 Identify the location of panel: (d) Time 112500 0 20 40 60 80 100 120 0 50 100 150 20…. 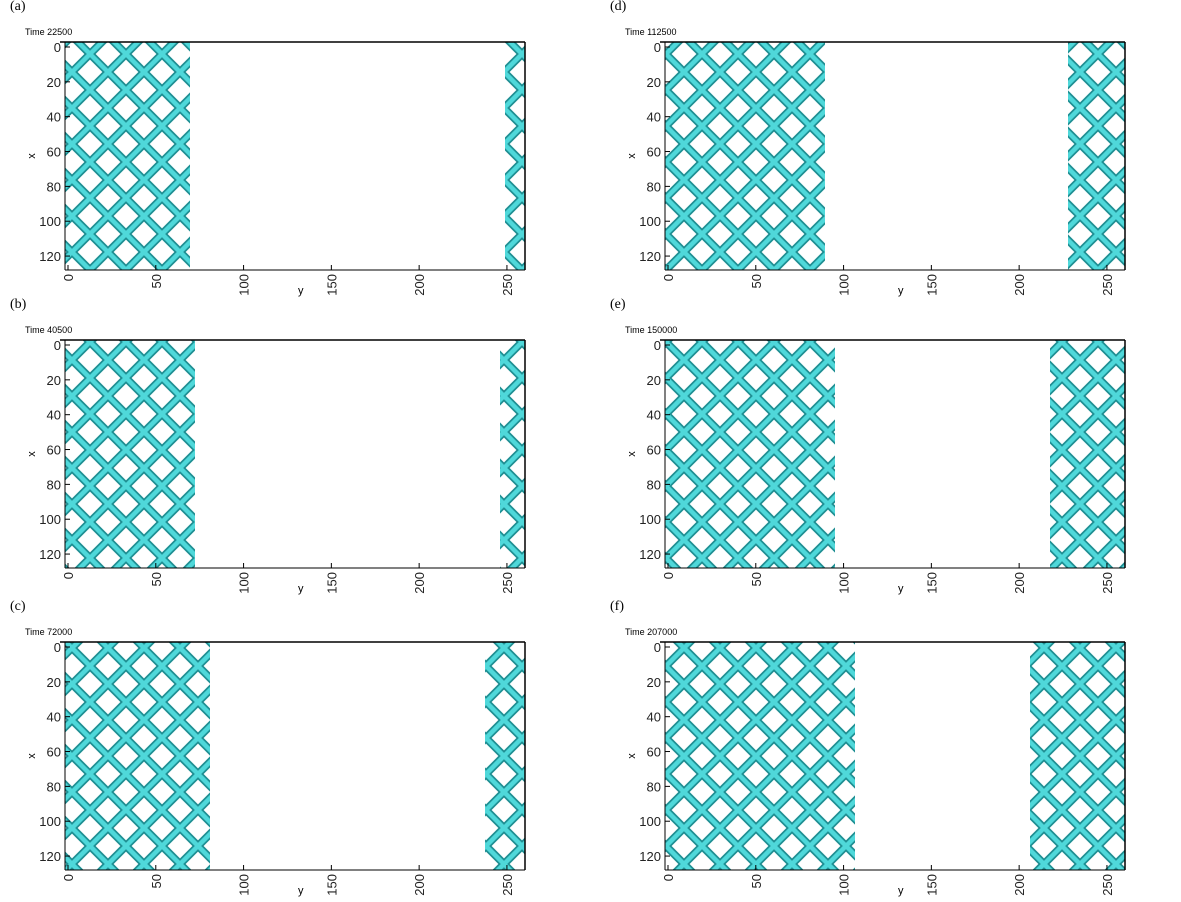
(868, 148).